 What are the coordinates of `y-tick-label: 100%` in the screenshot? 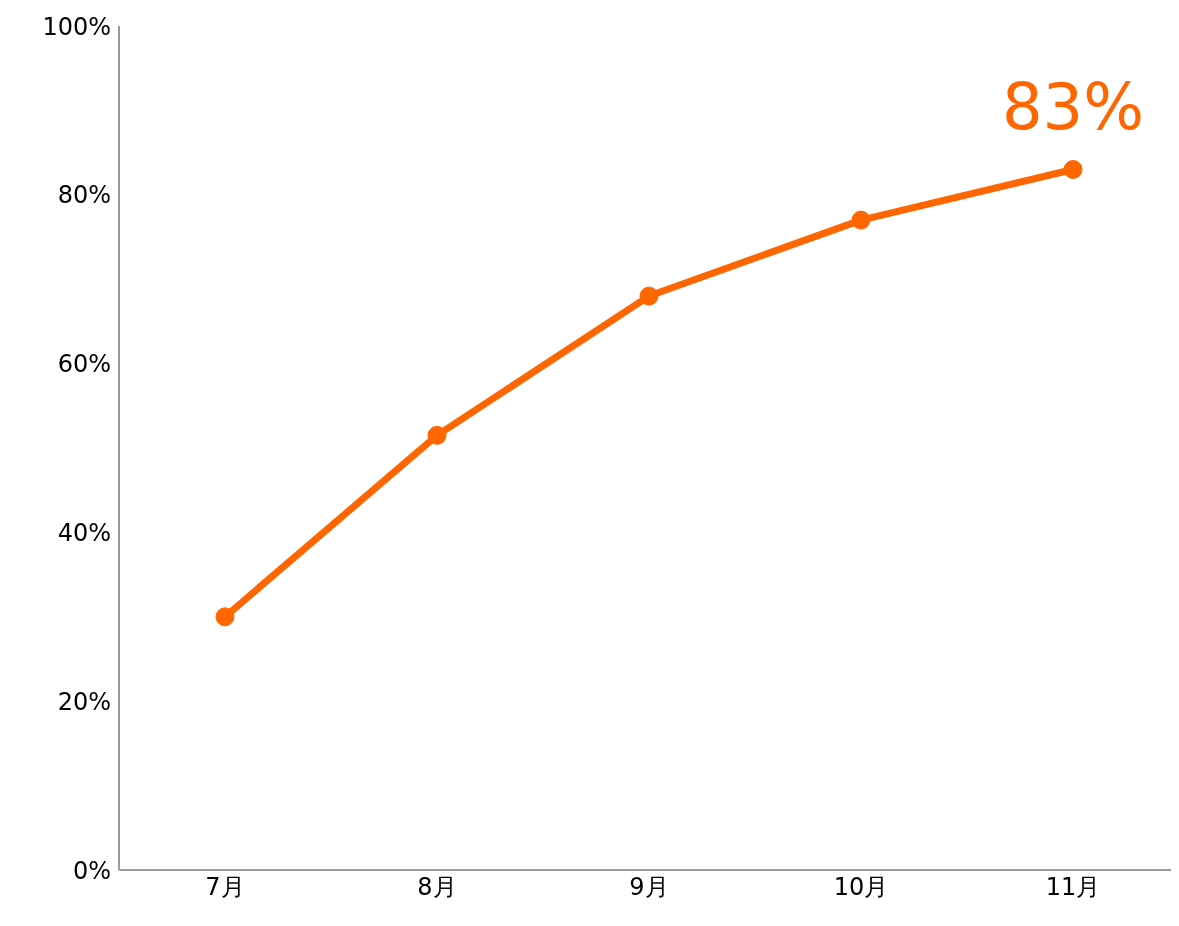 It's located at (76, 26).